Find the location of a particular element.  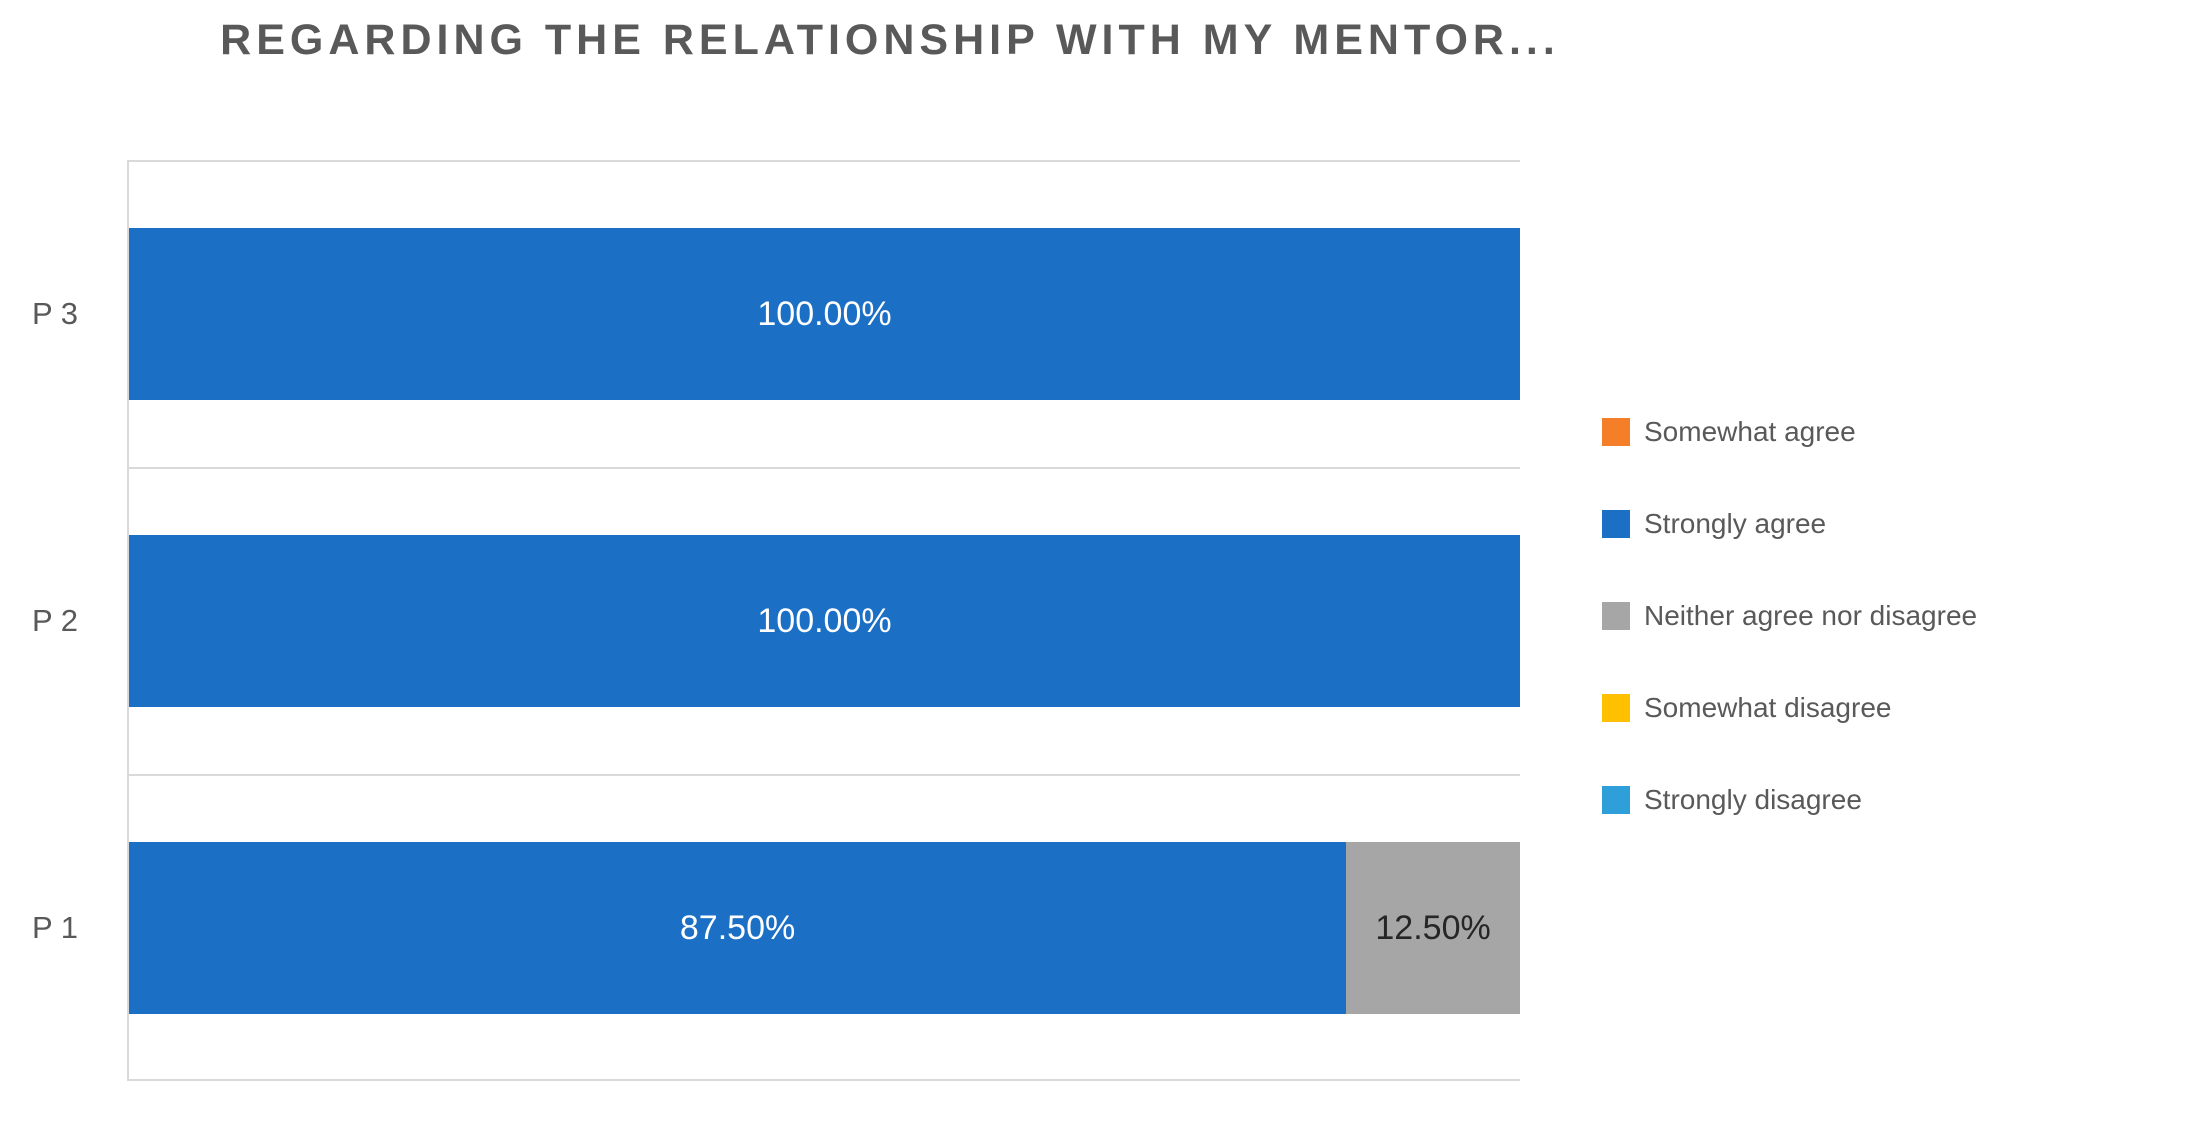

legend-item: Somewhat disagree is located at coordinates (1789, 707).